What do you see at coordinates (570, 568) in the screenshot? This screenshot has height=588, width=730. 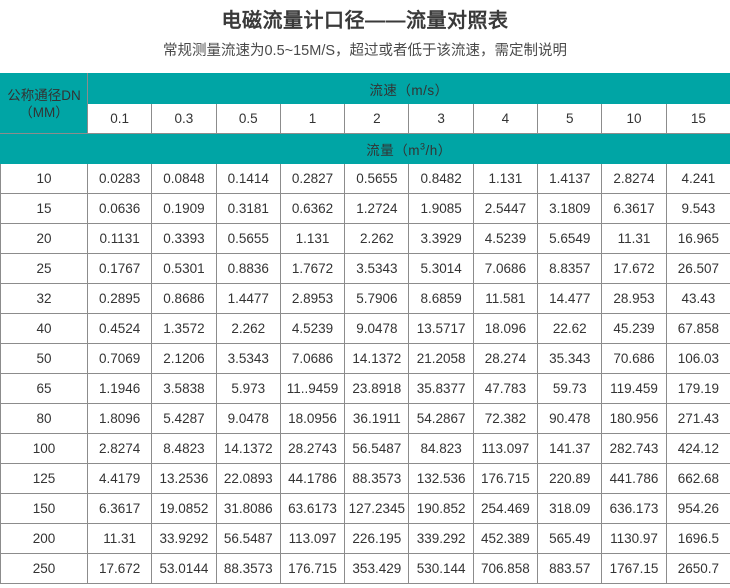 I see `flow-value-cell: 883.57` at bounding box center [570, 568].